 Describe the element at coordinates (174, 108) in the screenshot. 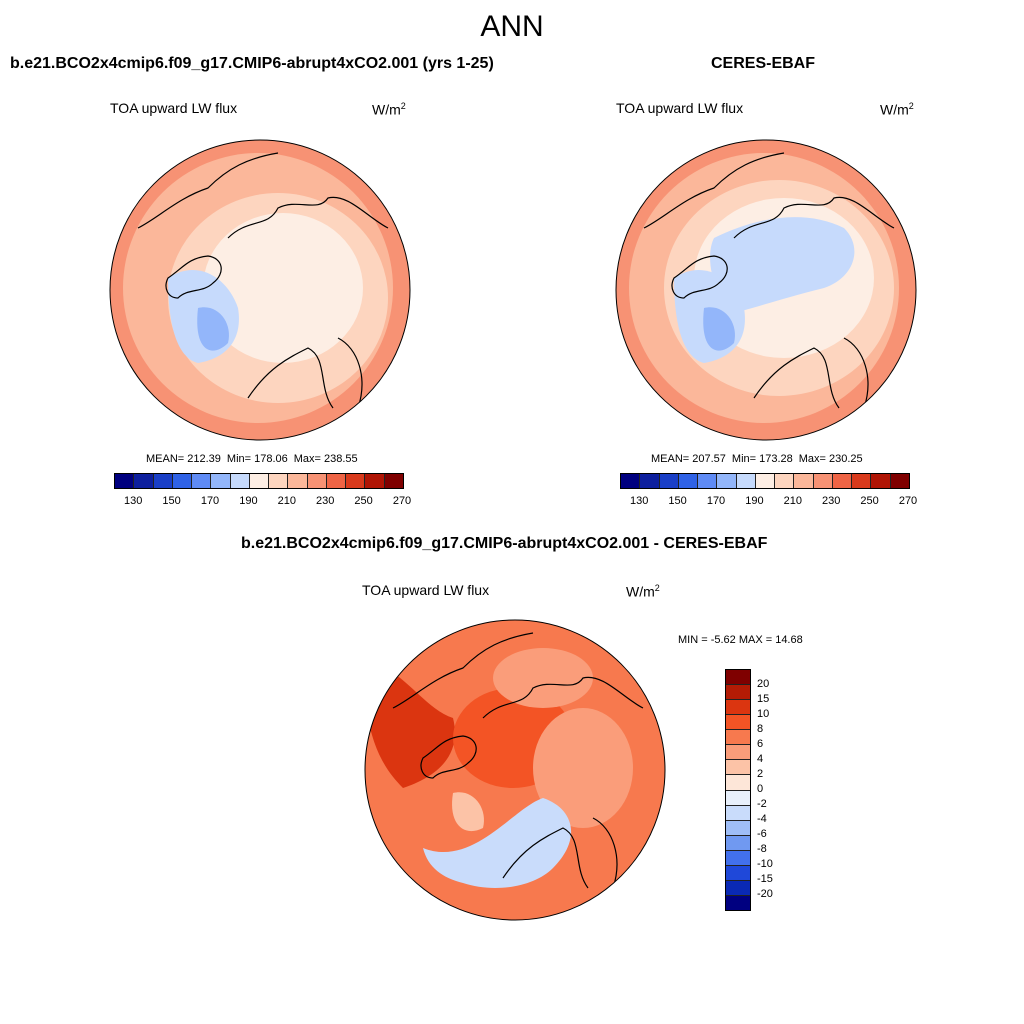

I see `variable-label-model: TOA upward LW flux` at that location.